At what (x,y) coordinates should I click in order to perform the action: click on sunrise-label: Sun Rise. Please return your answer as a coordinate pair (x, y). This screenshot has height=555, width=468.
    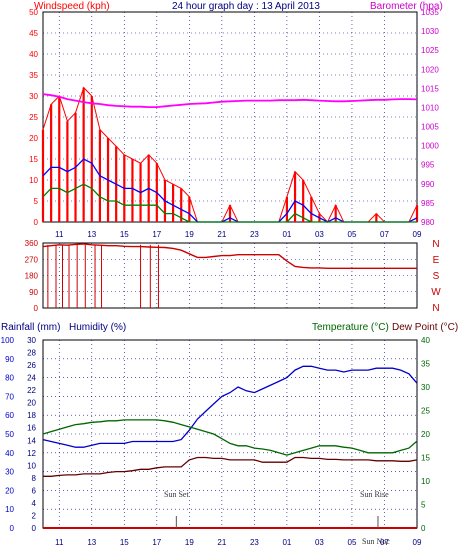
    Looking at the image, I should click on (374, 494).